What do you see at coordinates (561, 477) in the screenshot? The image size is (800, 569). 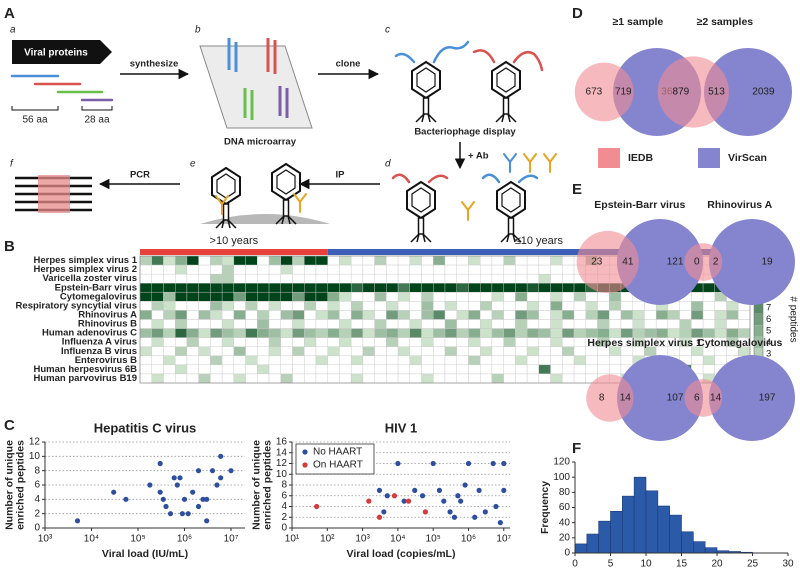 I see `y-tick-label: 100` at bounding box center [561, 477].